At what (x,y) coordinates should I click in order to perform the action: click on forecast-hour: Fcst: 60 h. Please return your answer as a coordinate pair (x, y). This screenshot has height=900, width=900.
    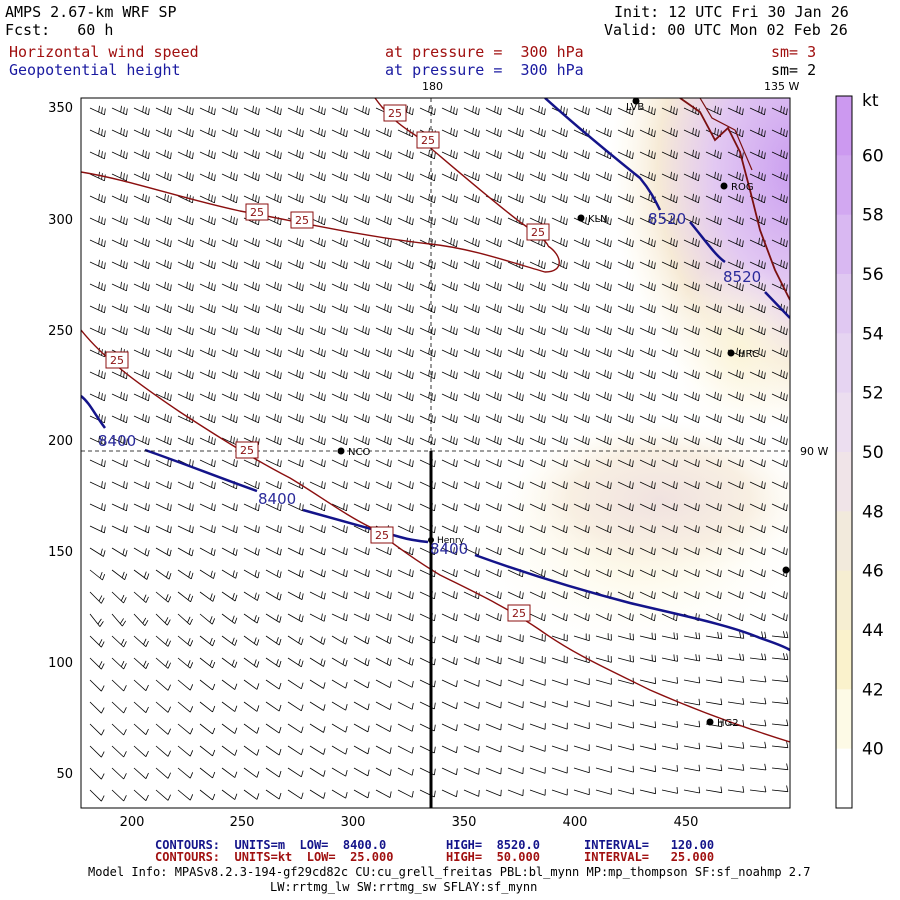
    Looking at the image, I should click on (59, 30).